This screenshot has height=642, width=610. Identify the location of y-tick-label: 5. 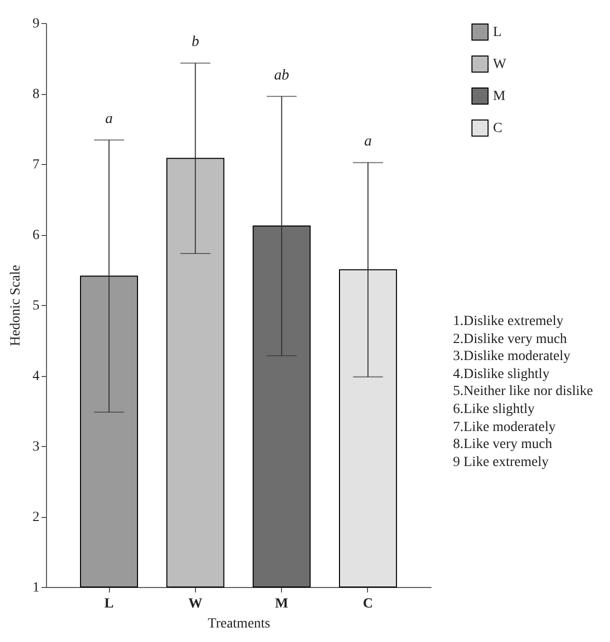
(36, 306).